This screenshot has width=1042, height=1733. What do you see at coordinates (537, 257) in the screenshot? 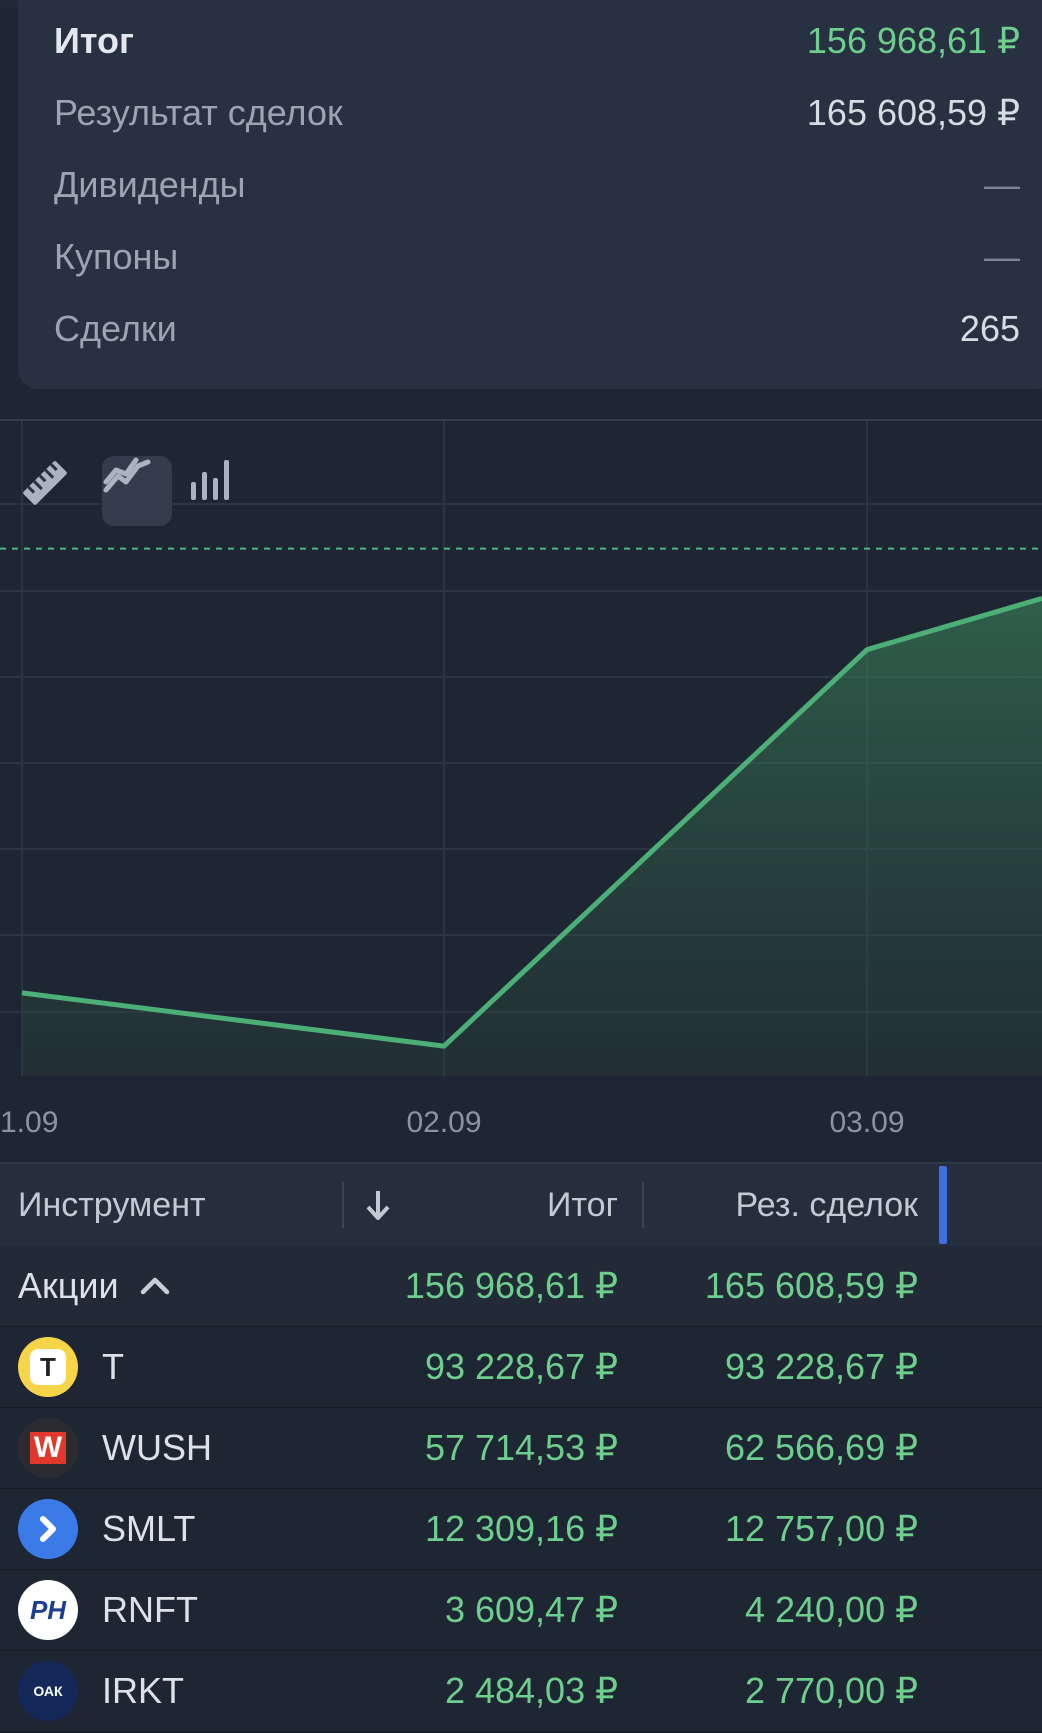
I see `summary-row-coupons: Купоны —` at bounding box center [537, 257].